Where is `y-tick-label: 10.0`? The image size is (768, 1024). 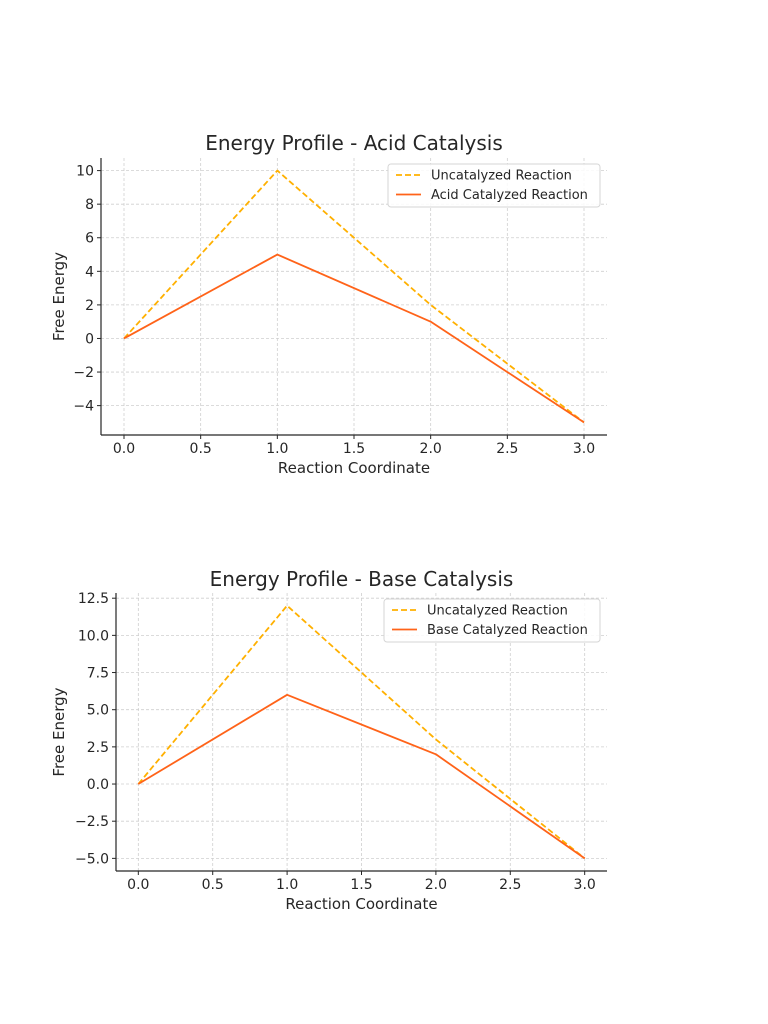
y-tick-label: 10.0 is located at coordinates (93, 636).